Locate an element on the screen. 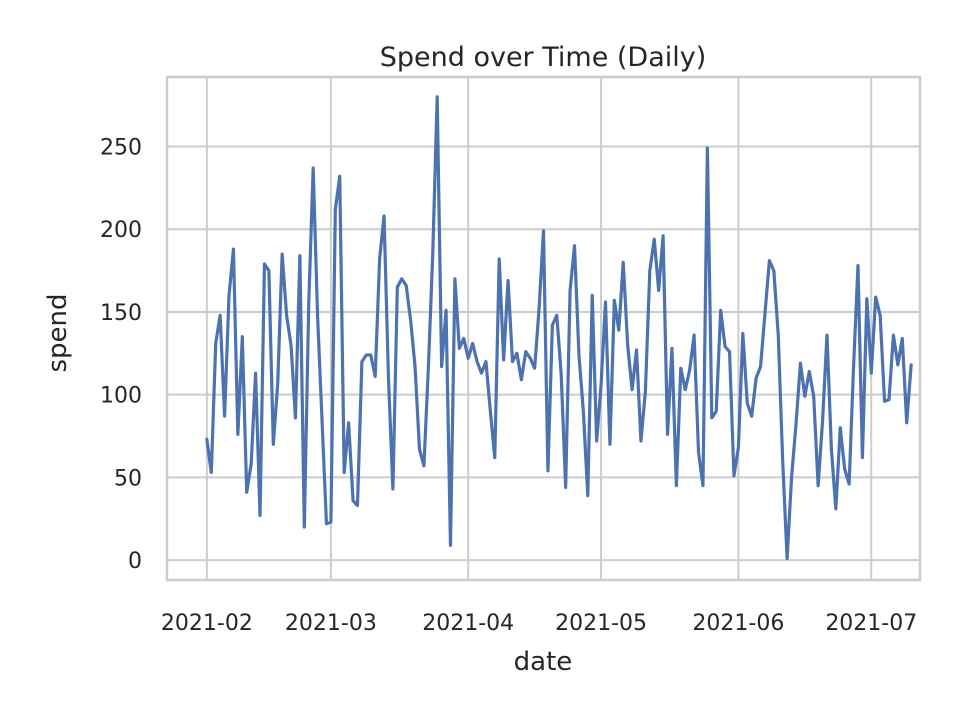 The height and width of the screenshot is (720, 960). y-tick-label: 200 is located at coordinates (121, 230).